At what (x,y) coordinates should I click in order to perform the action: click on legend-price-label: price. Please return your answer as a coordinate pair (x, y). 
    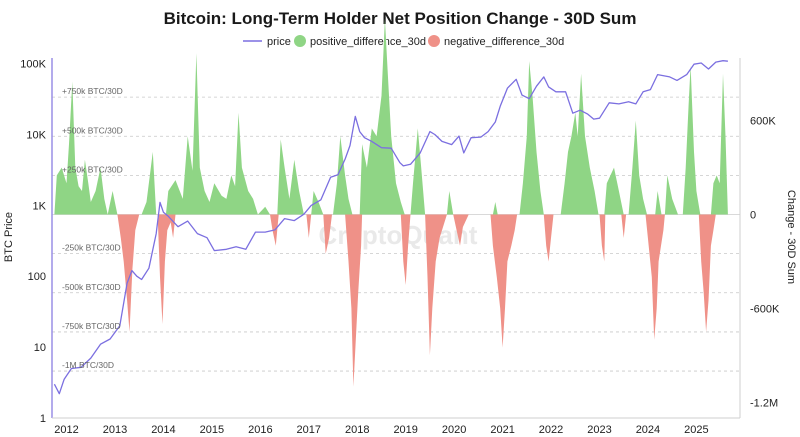
    Looking at the image, I should click on (279, 42).